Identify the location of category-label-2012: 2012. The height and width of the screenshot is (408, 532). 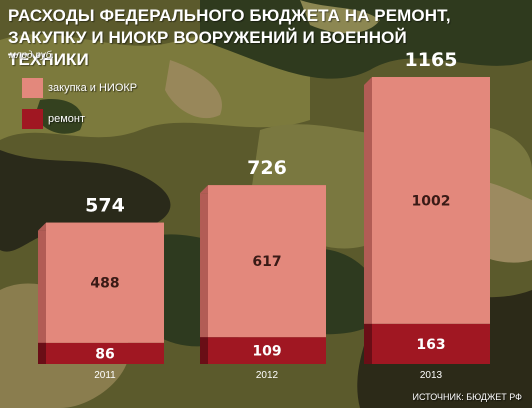
(267, 375).